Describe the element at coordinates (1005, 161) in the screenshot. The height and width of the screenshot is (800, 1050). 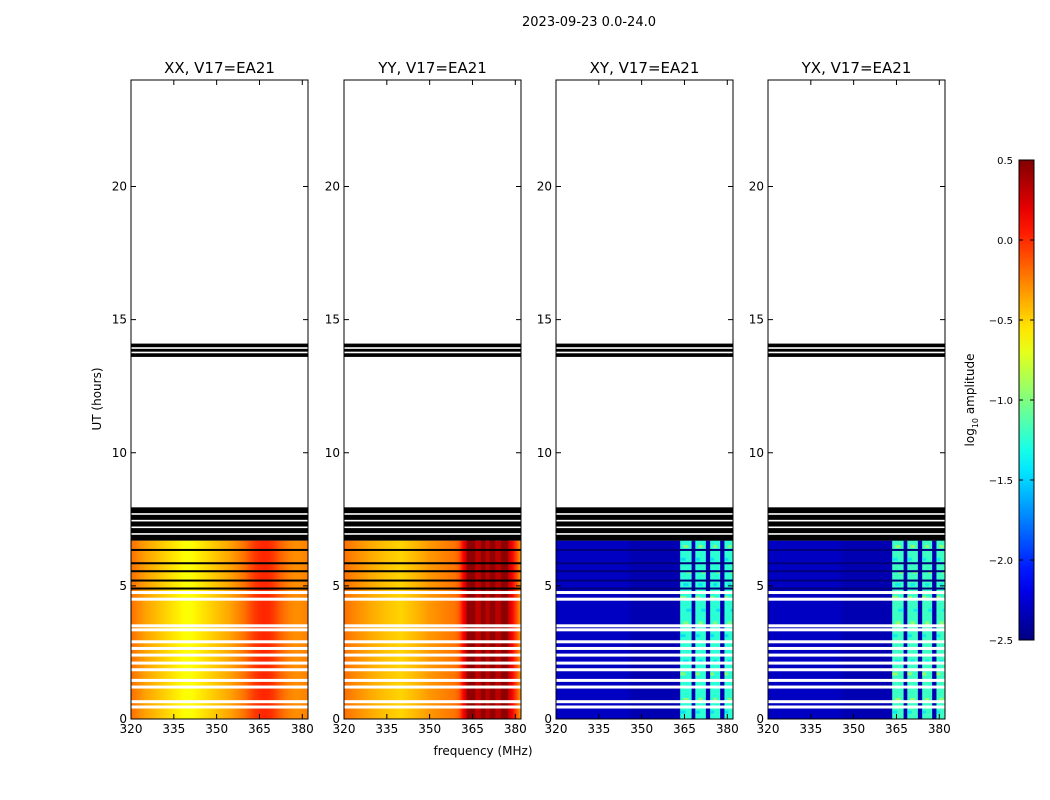
I see `colorbar-tick-label: 0.5` at that location.